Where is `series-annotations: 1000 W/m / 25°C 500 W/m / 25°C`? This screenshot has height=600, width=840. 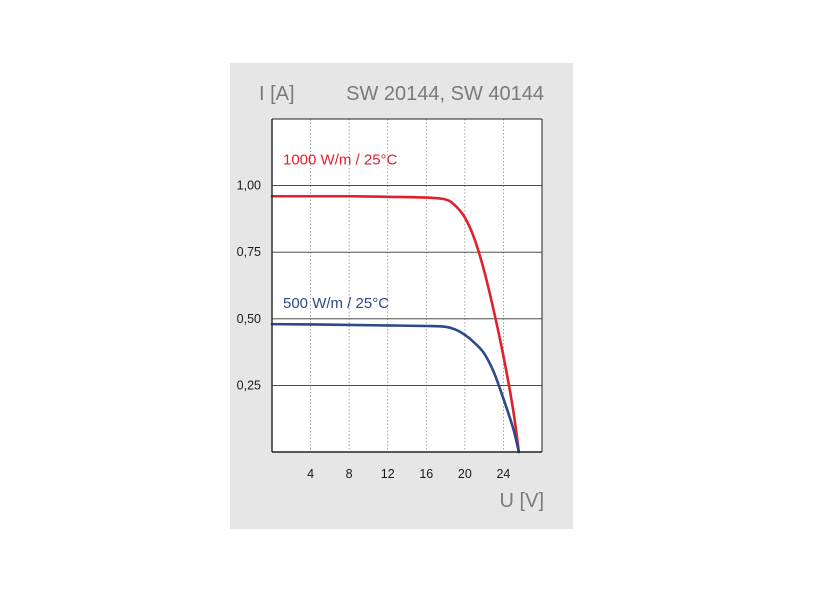 series-annotations: 1000 W/m / 25°C 500 W/m / 25°C is located at coordinates (340, 231).